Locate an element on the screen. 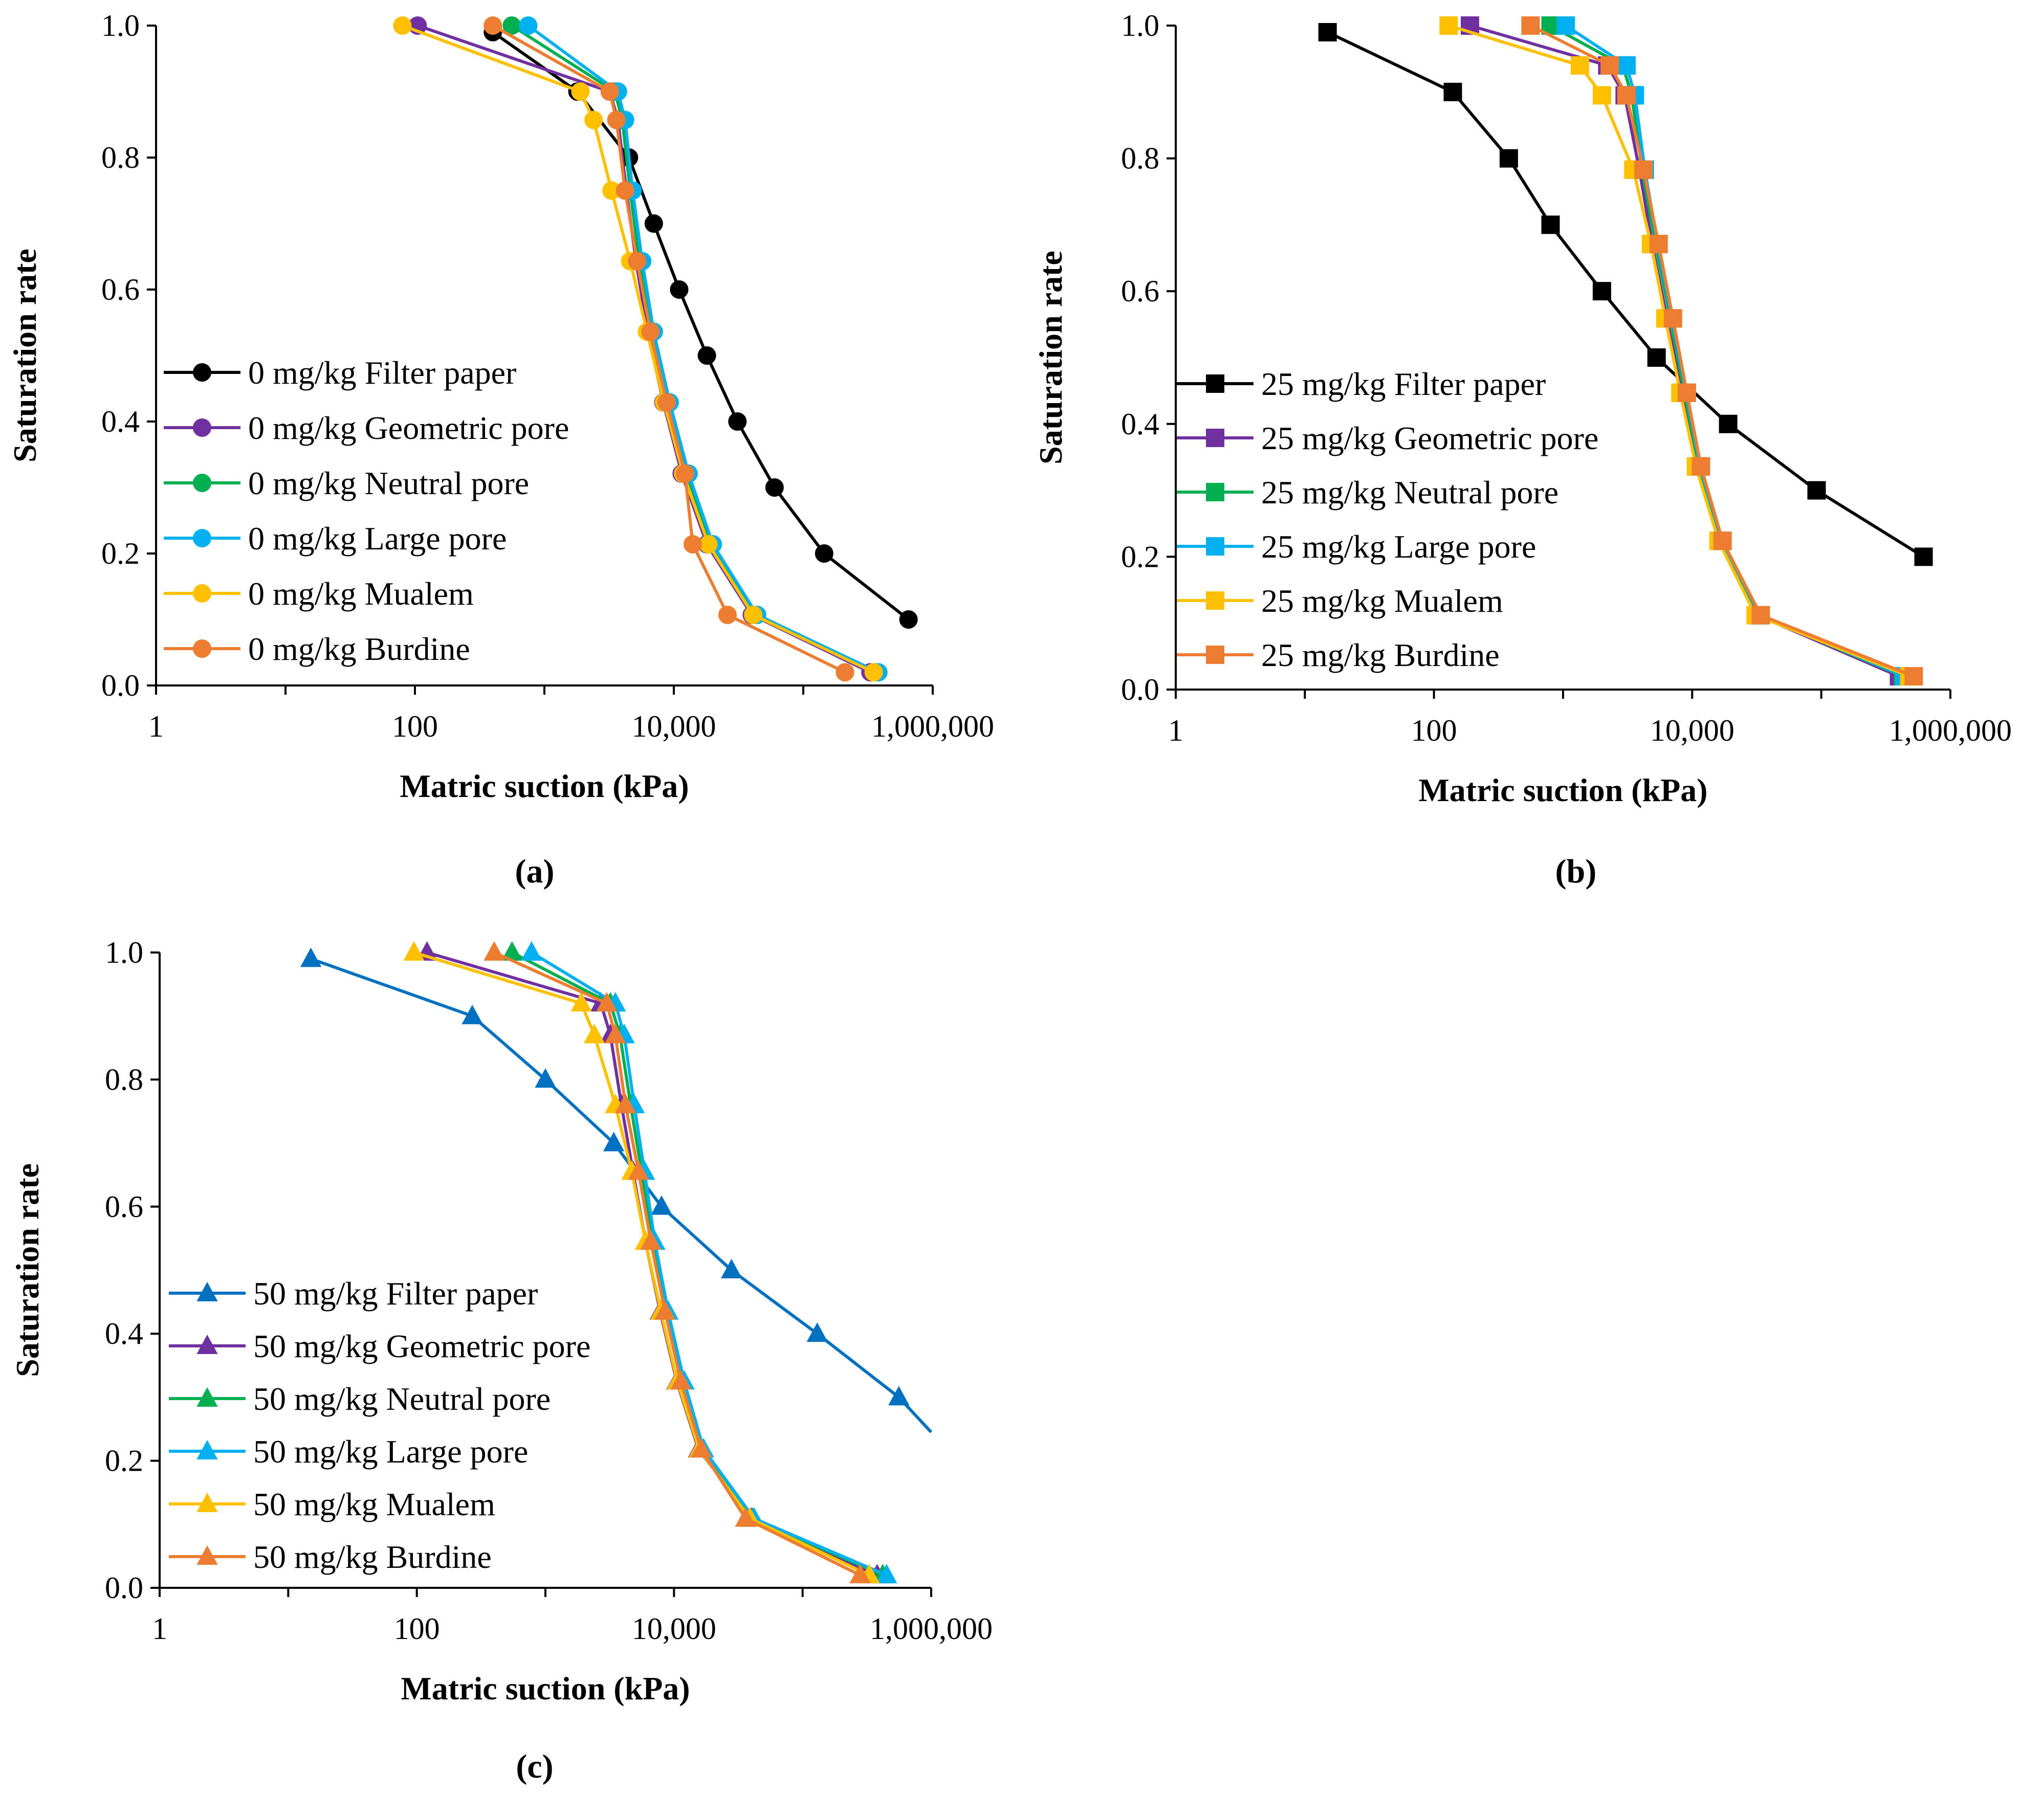  legend-item: 50 mg/kg Neutral pore is located at coordinates (360, 1399).